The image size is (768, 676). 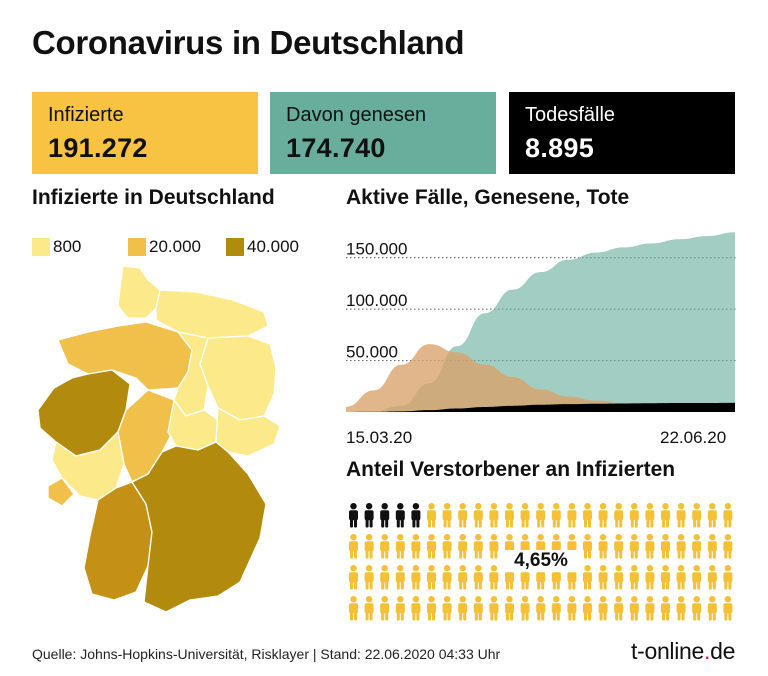 What do you see at coordinates (372, 352) in the screenshot?
I see `y-tick-label: 50.000` at bounding box center [372, 352].